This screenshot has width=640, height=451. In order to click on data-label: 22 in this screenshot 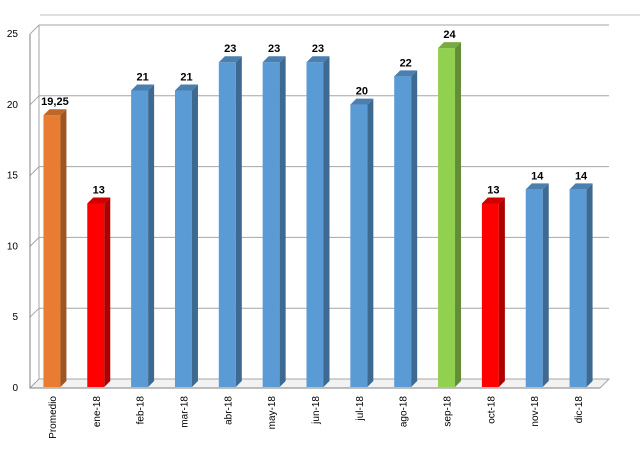, I will do `click(406, 63)`.